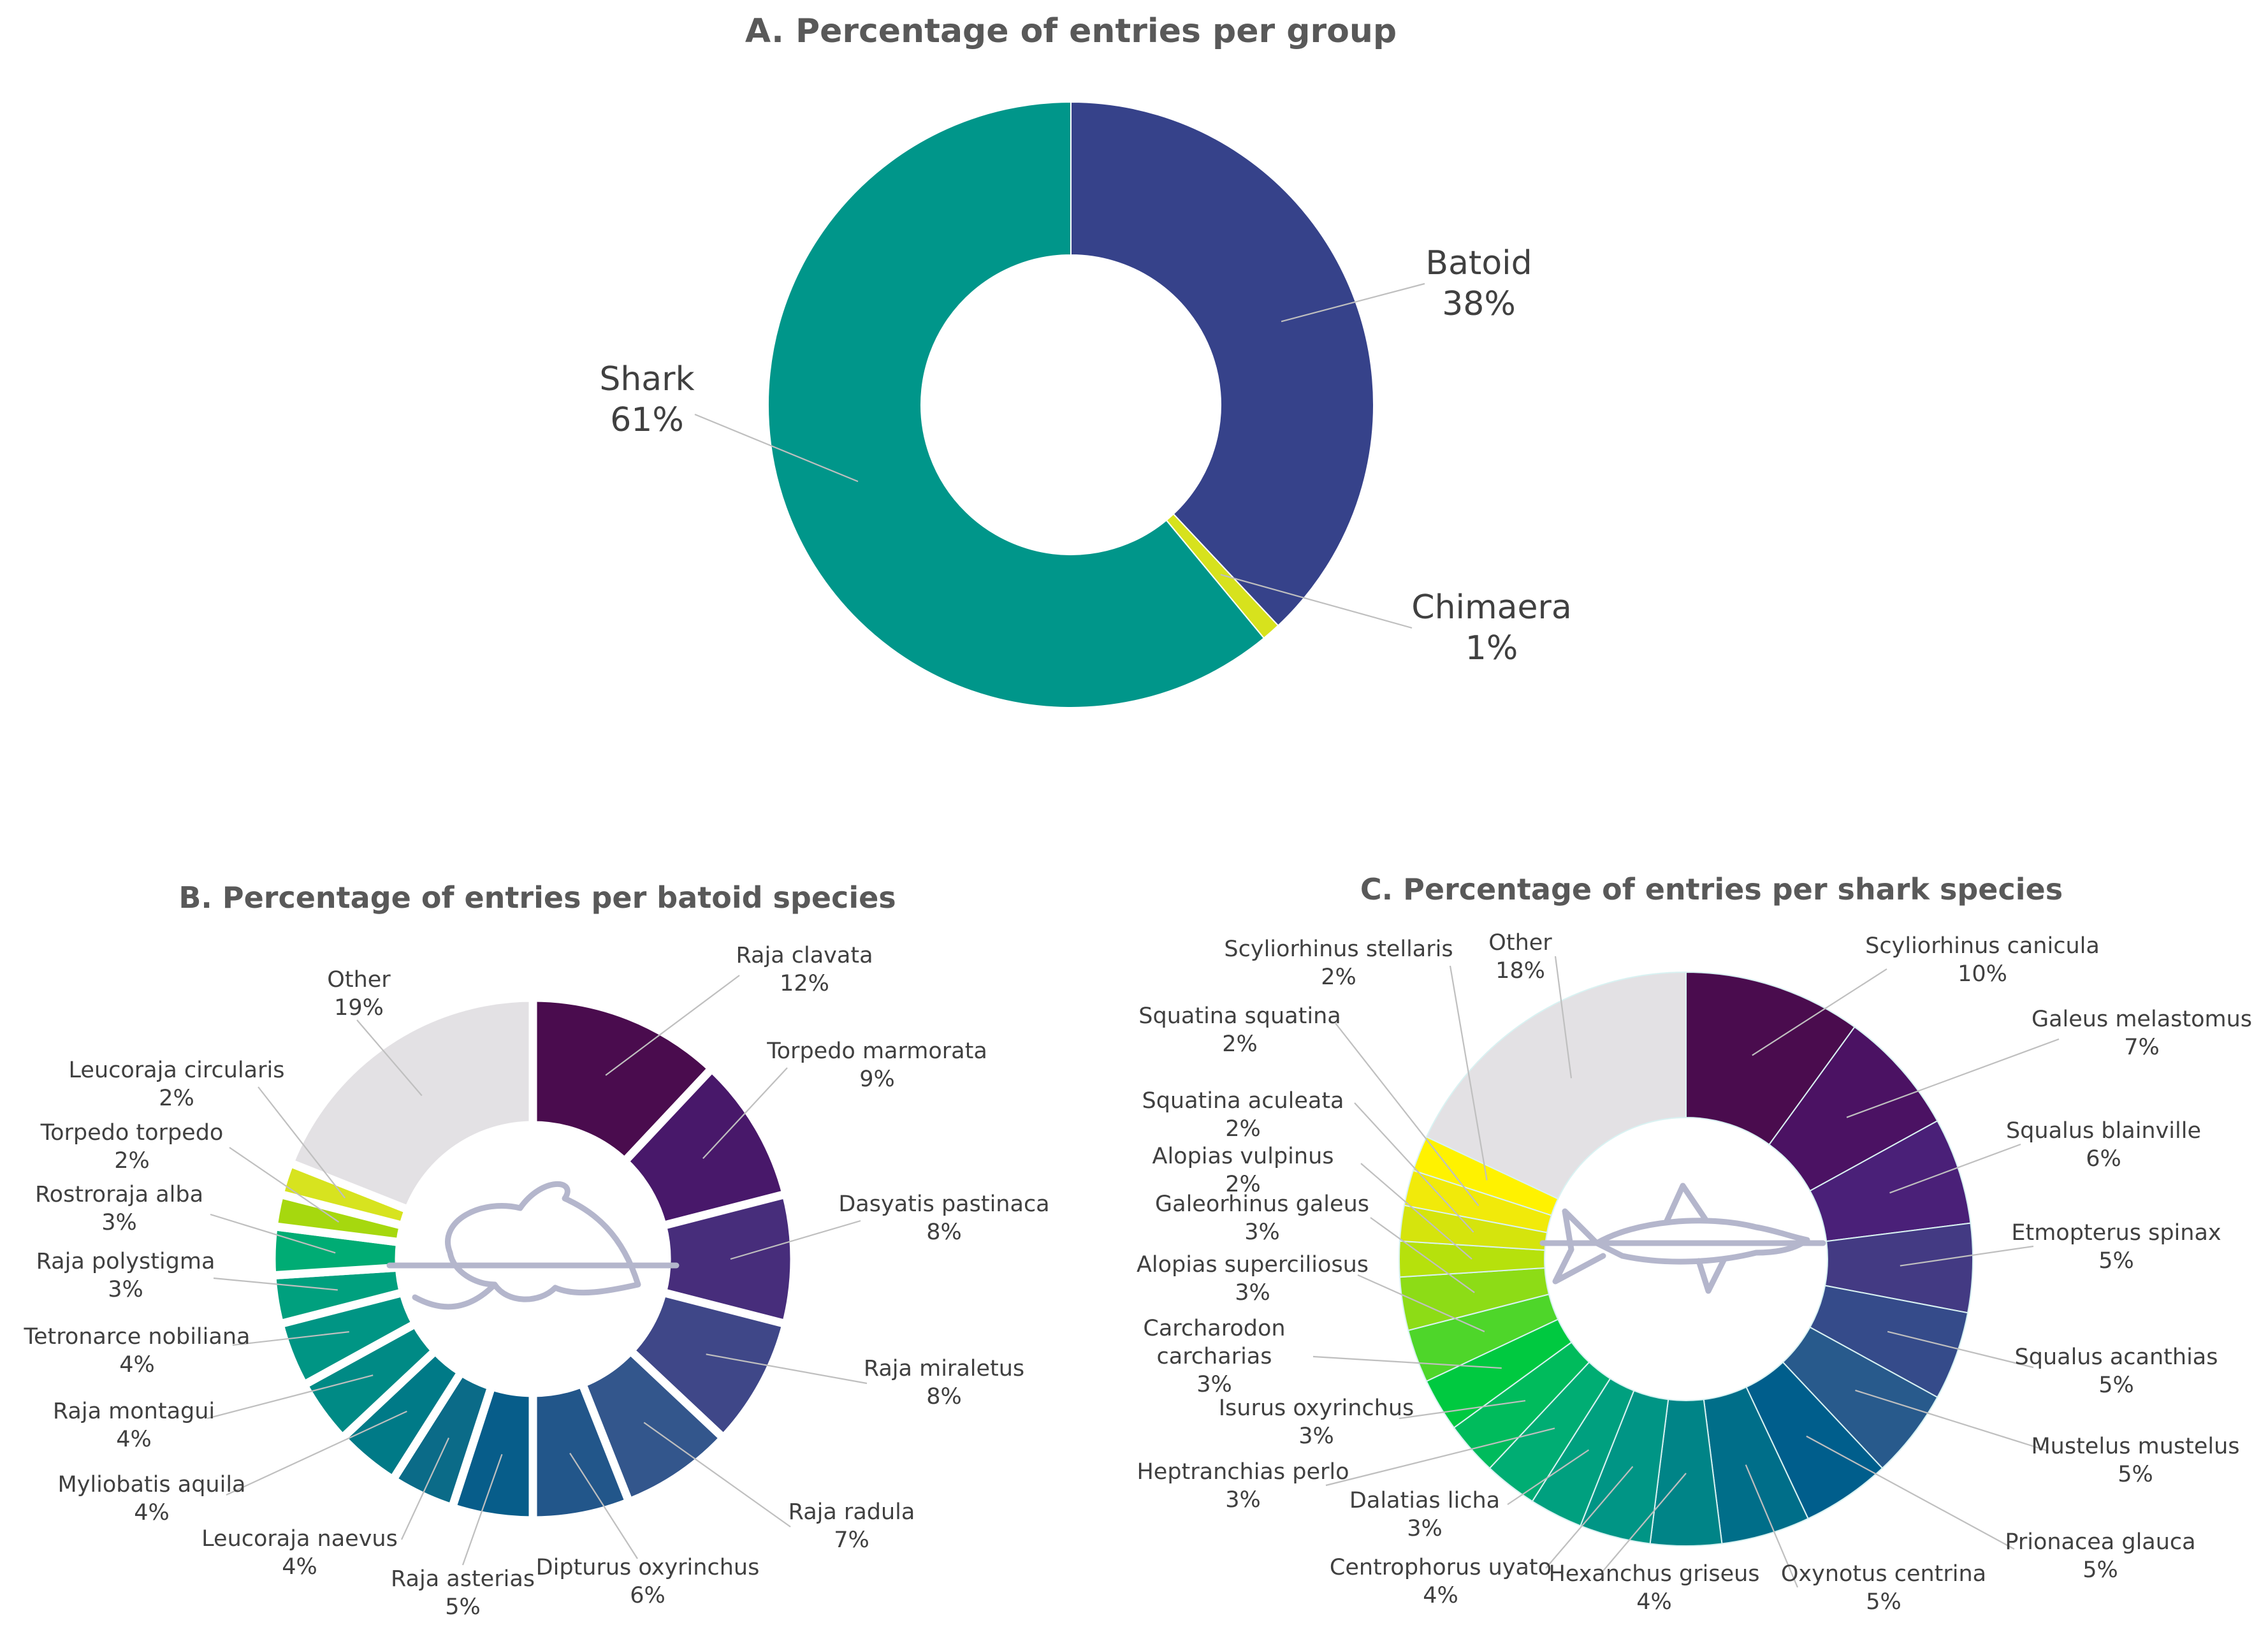  What do you see at coordinates (1317, 1422) in the screenshot?
I see `label-isurus-oxyrinchus: Isurus oxyrinchus 3%` at bounding box center [1317, 1422].